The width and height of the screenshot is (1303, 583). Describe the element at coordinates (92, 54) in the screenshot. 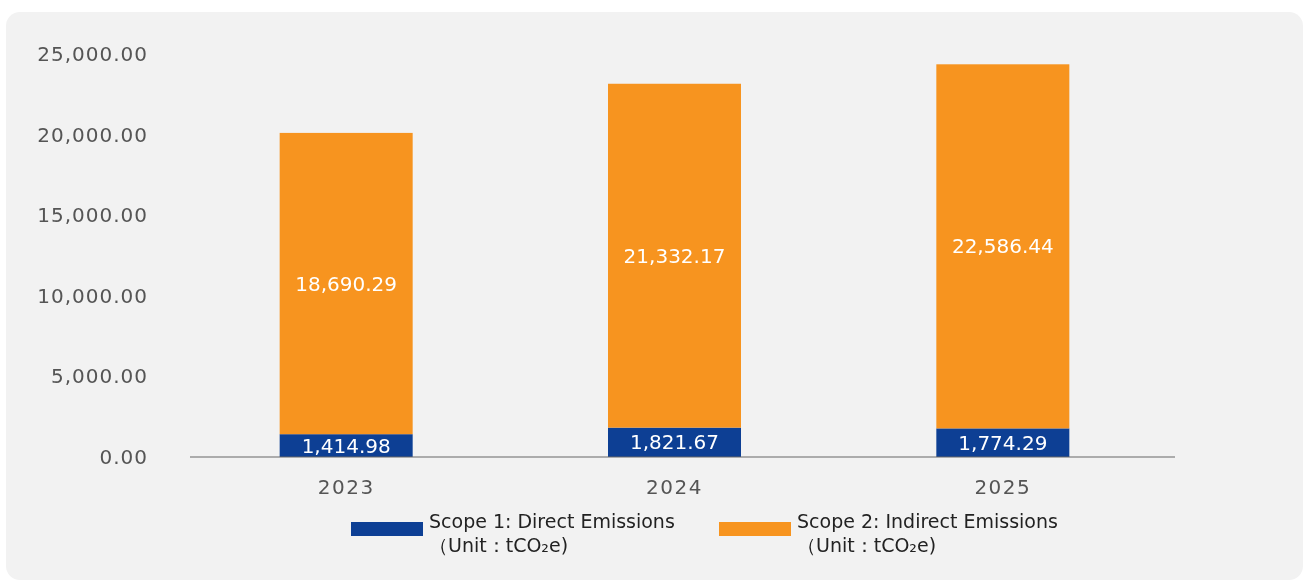

I see `y-tick-label: 25,000.00` at that location.